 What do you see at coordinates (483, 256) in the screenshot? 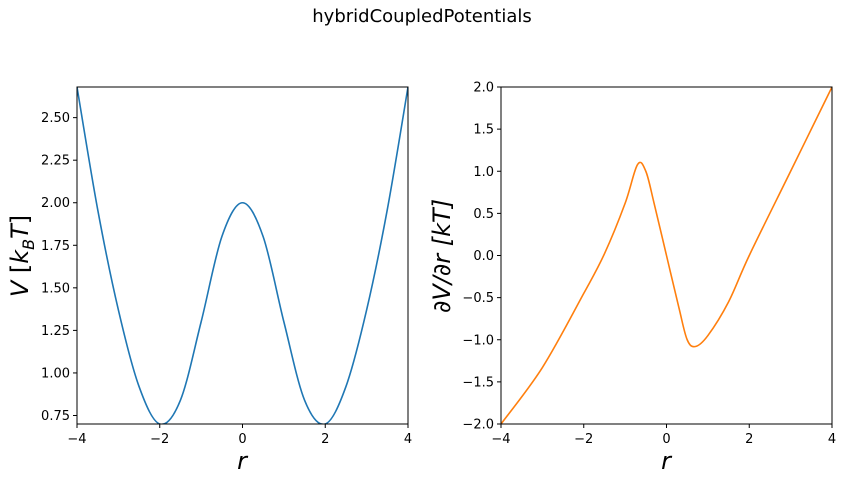
I see `right-ytick-label: 0.0` at bounding box center [483, 256].